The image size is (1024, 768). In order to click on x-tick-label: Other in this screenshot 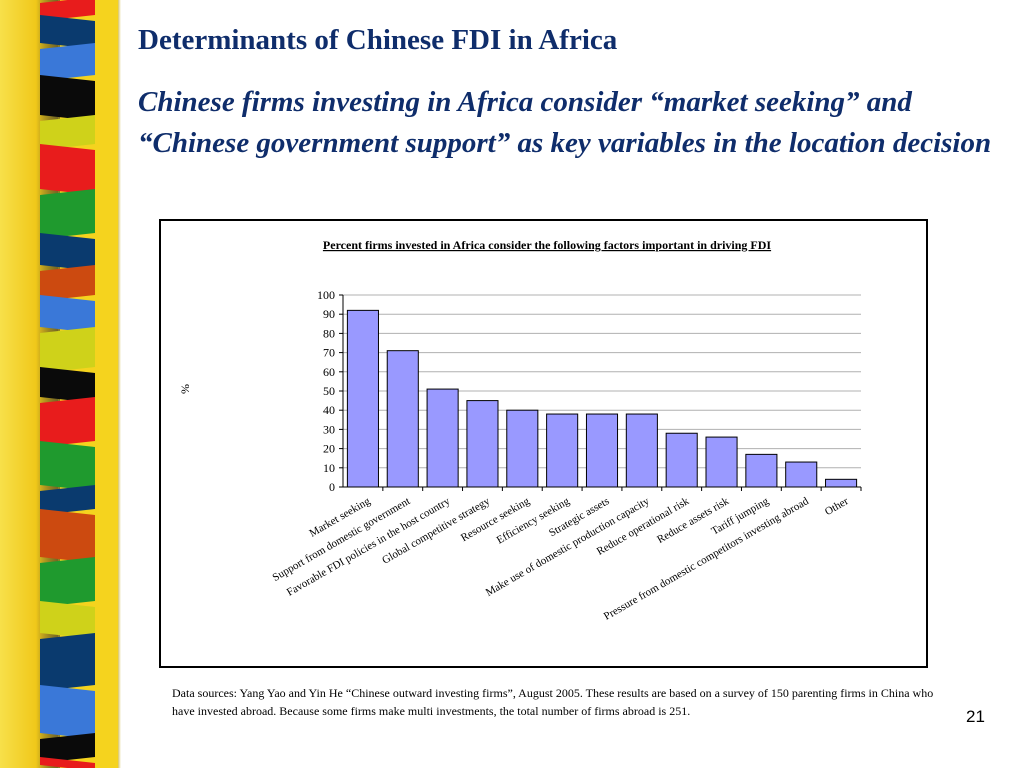, I will do `click(837, 506)`.